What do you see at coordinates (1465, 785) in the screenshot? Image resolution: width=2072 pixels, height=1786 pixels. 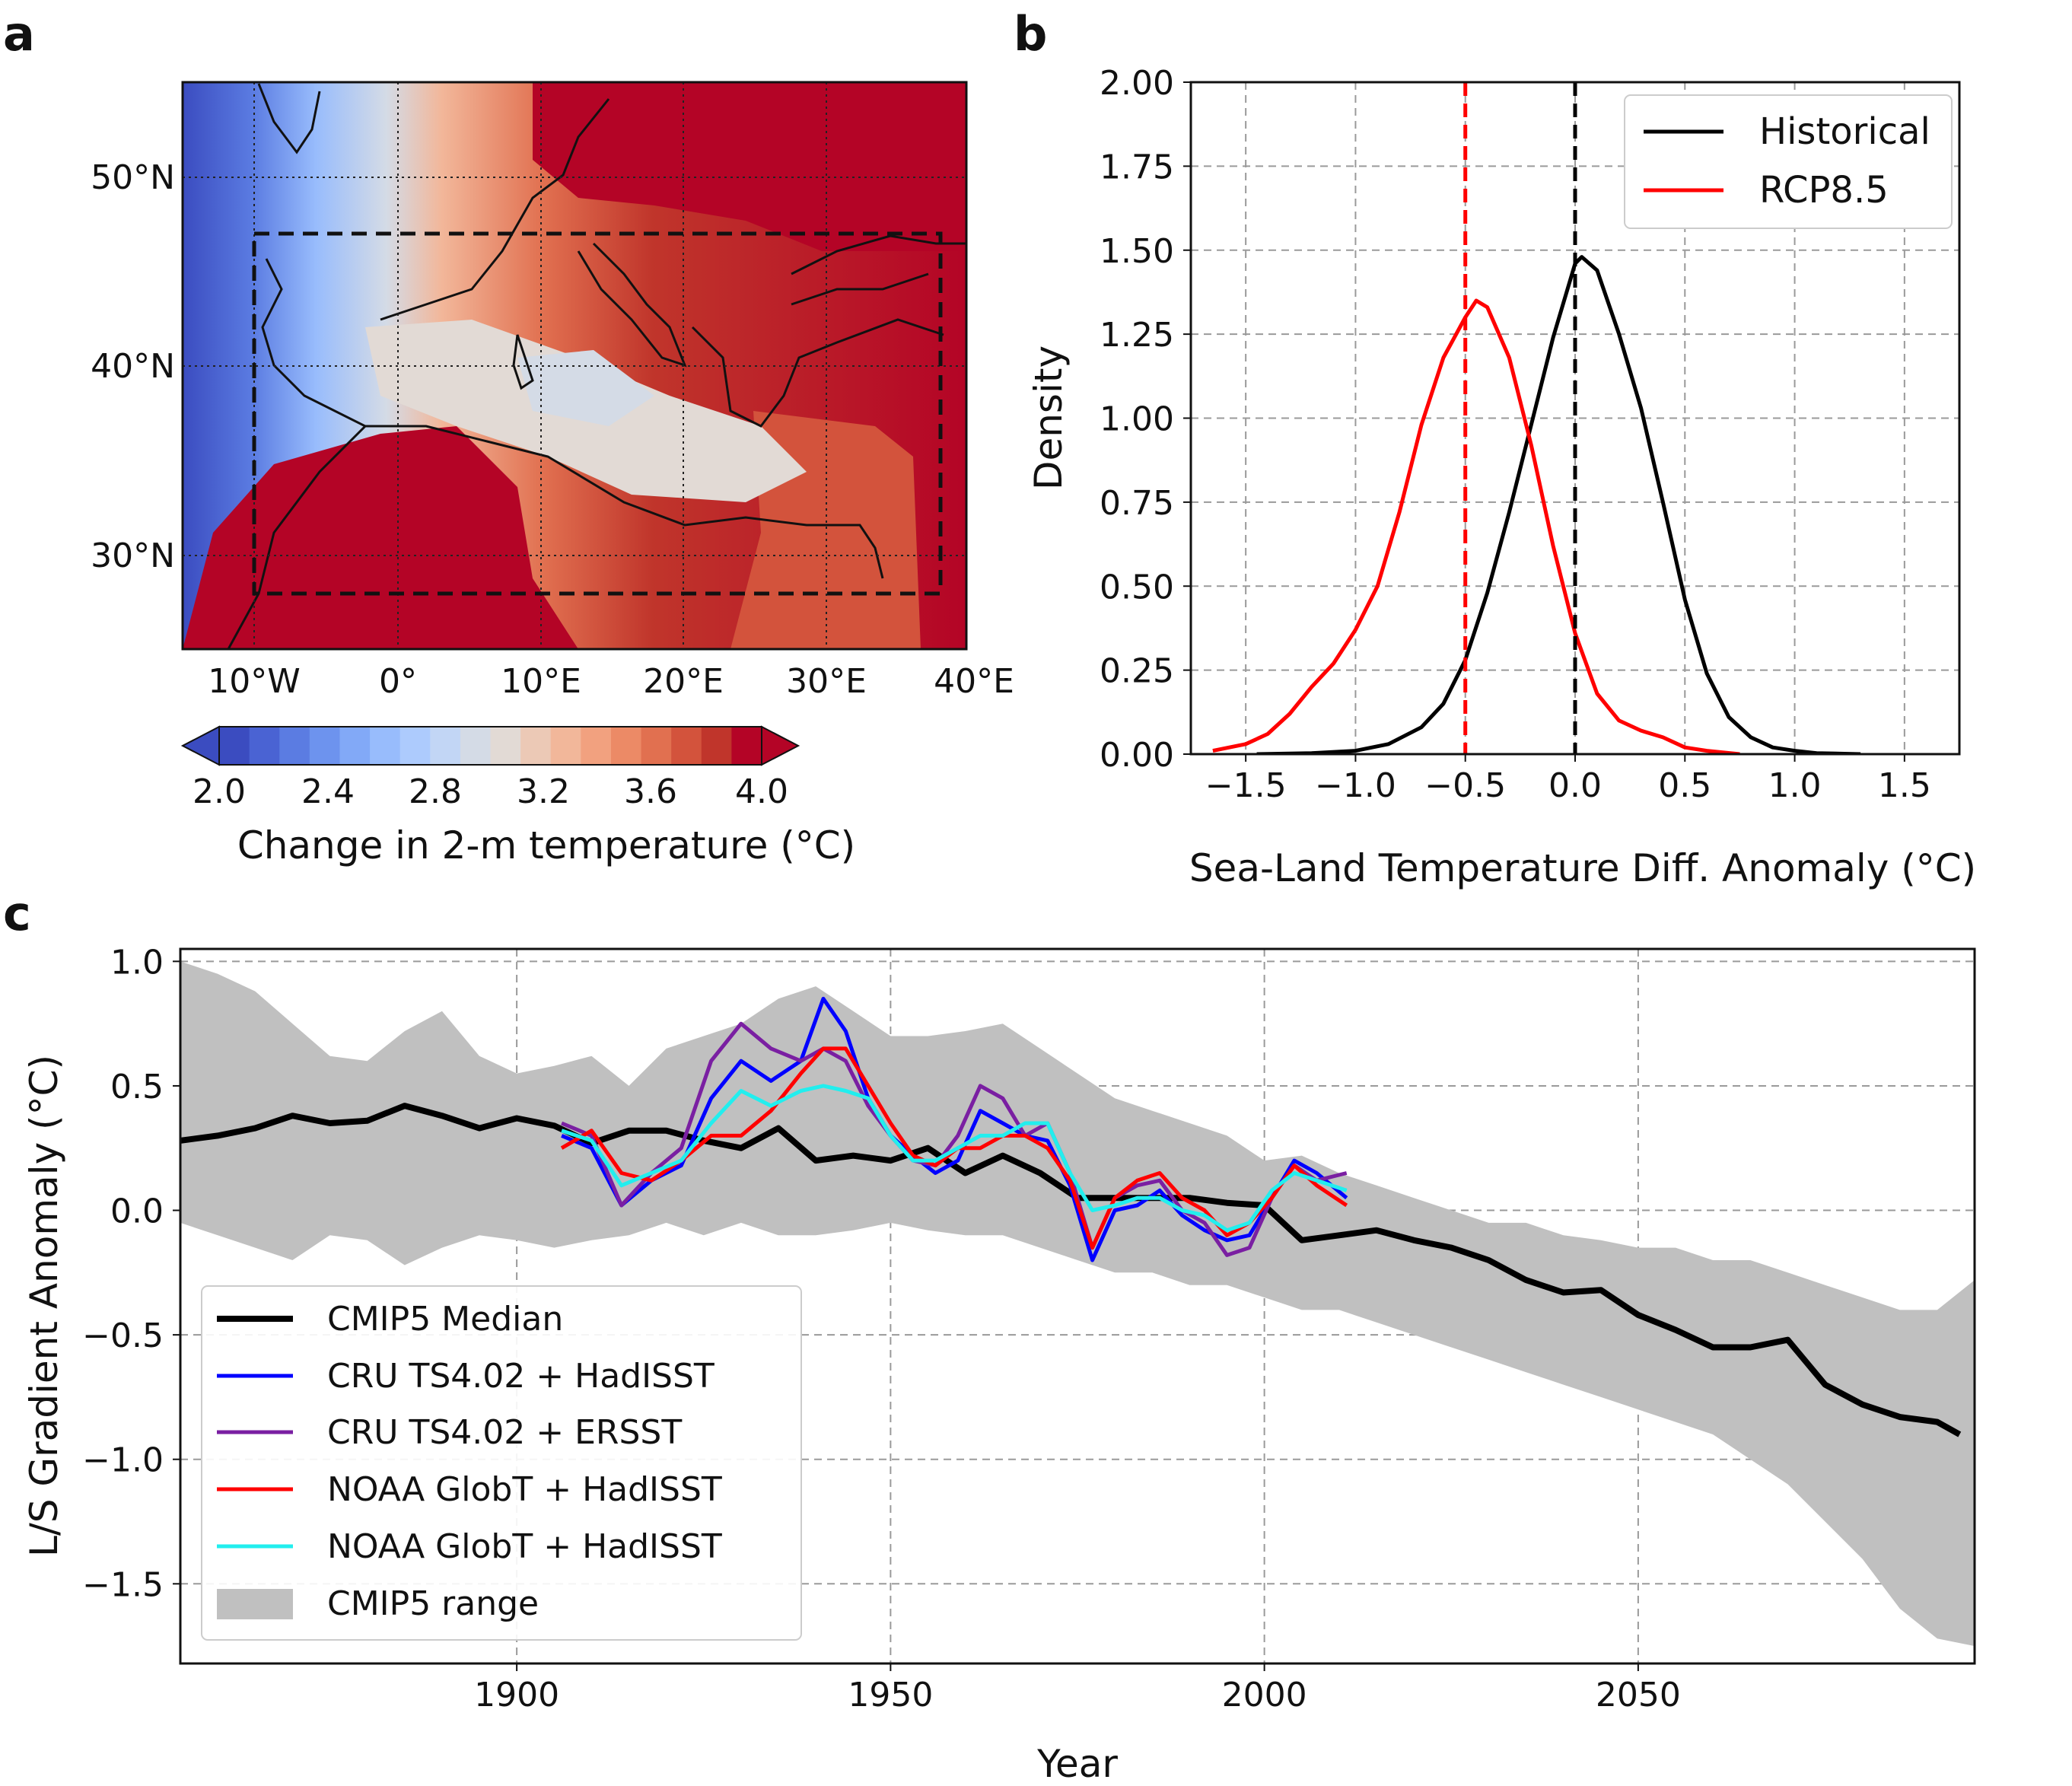 I see `density-x-tick-label: −0.5` at bounding box center [1465, 785].